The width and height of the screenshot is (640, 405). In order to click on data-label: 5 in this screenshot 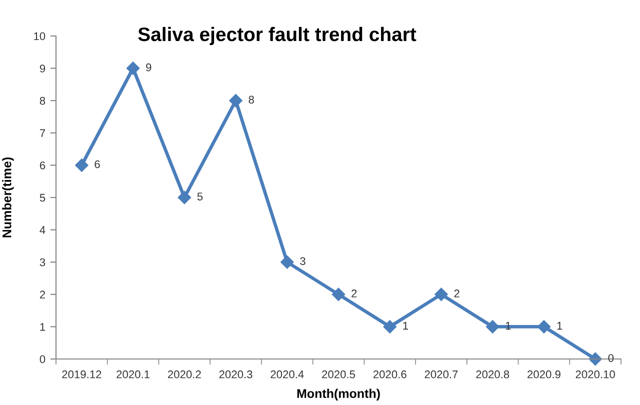, I will do `click(200, 196)`.